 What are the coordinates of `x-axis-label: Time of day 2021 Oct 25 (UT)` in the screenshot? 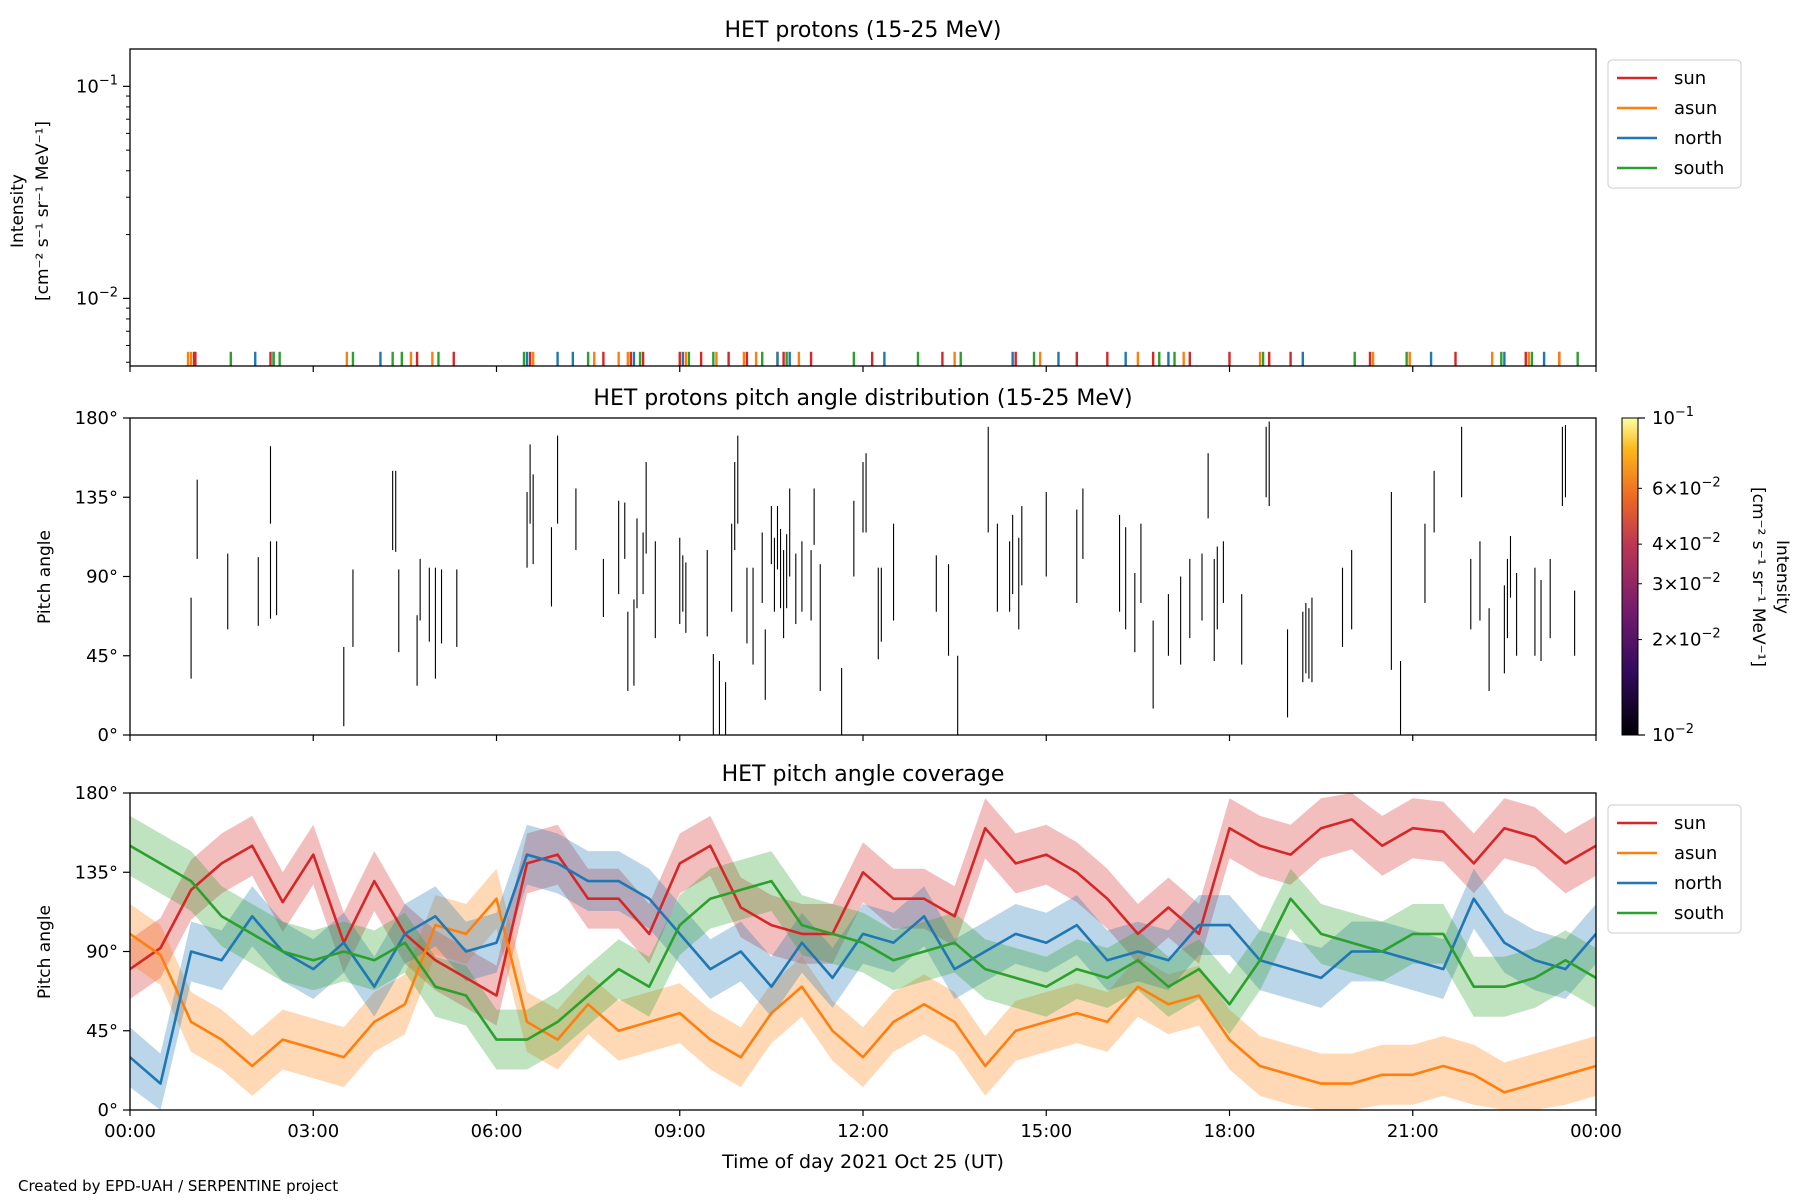 It's located at (862, 1162).